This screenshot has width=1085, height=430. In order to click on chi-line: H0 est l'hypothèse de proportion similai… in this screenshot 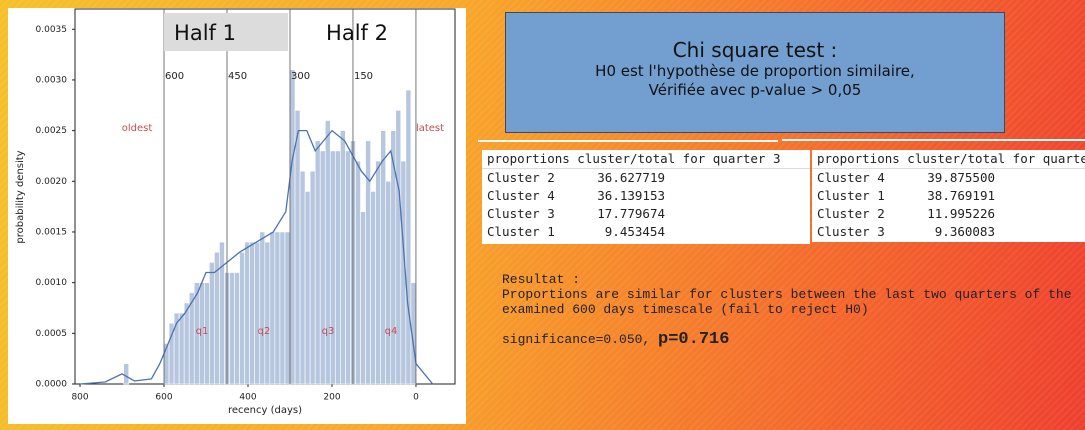, I will do `click(755, 71)`.